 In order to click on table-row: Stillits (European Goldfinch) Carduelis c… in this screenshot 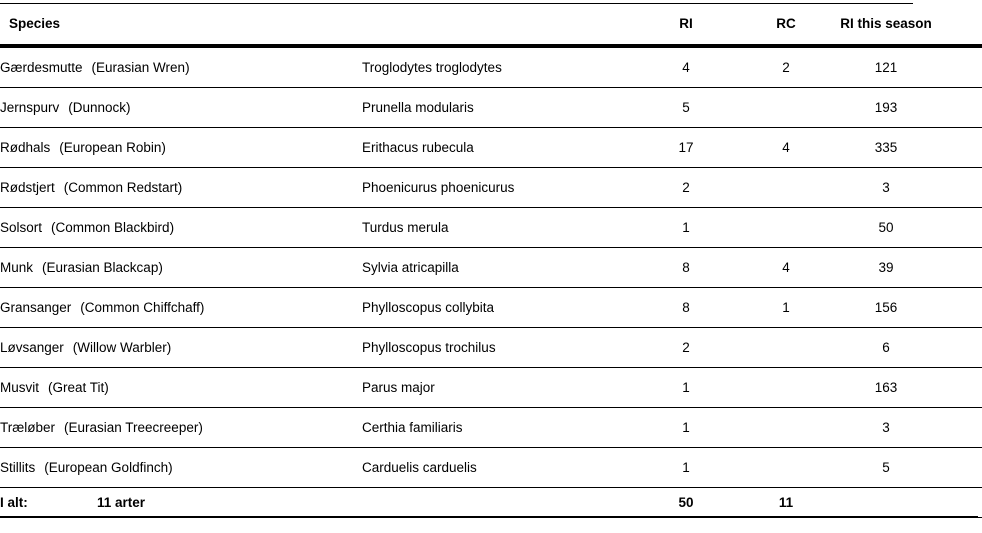, I will do `click(491, 467)`.